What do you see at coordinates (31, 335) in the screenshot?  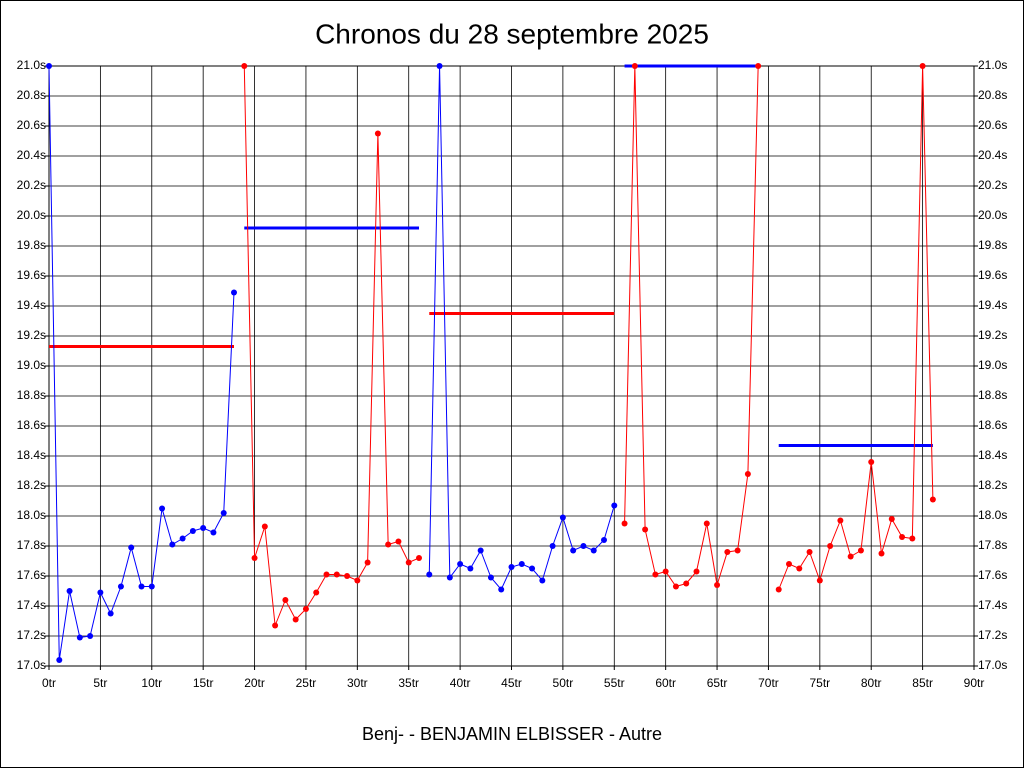 I see `y-tick-label: 19.2s` at bounding box center [31, 335].